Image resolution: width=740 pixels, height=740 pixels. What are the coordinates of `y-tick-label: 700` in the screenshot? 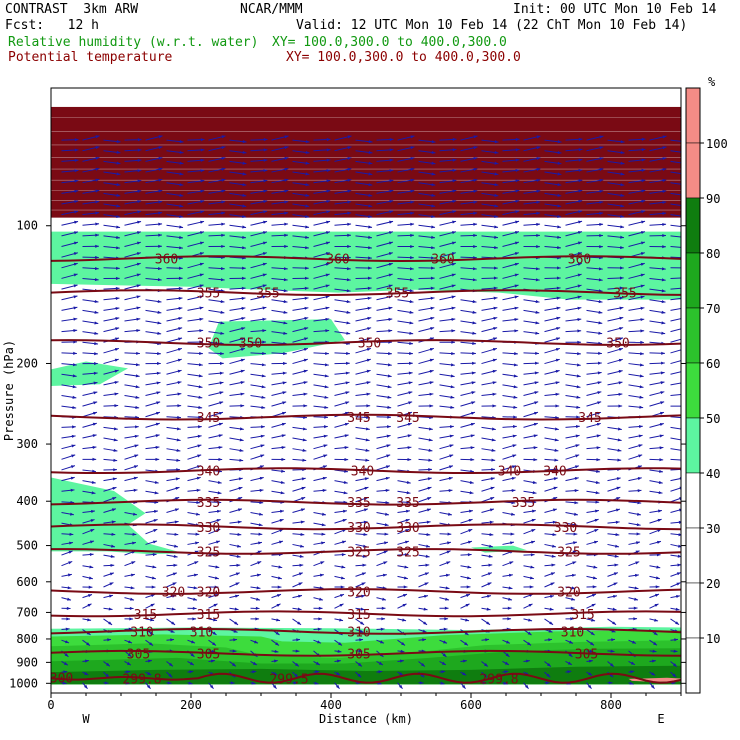 It's located at (27, 612).